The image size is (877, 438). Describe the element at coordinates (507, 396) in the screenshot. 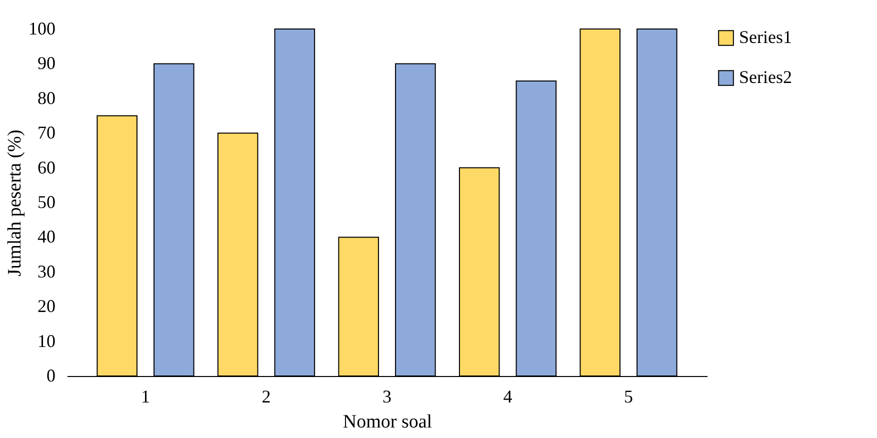

I see `x-tick-label: 4` at that location.